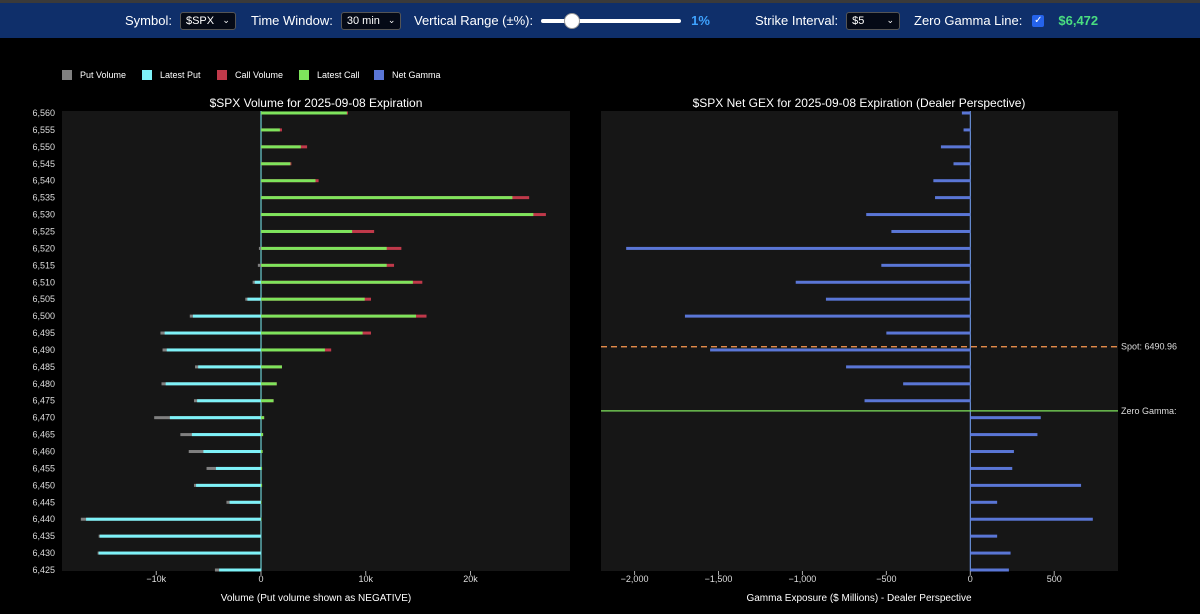 The width and height of the screenshot is (1200, 614). I want to click on slider-thumb, so click(572, 20).